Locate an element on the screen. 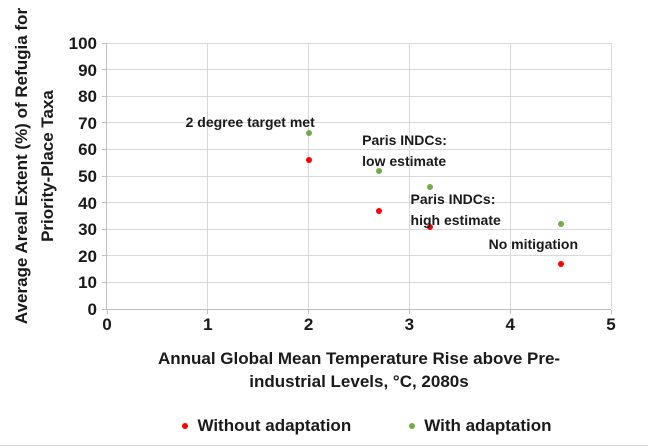  x-axis-title-line-2: industrial Levels, °C, 2080s is located at coordinates (359, 381).